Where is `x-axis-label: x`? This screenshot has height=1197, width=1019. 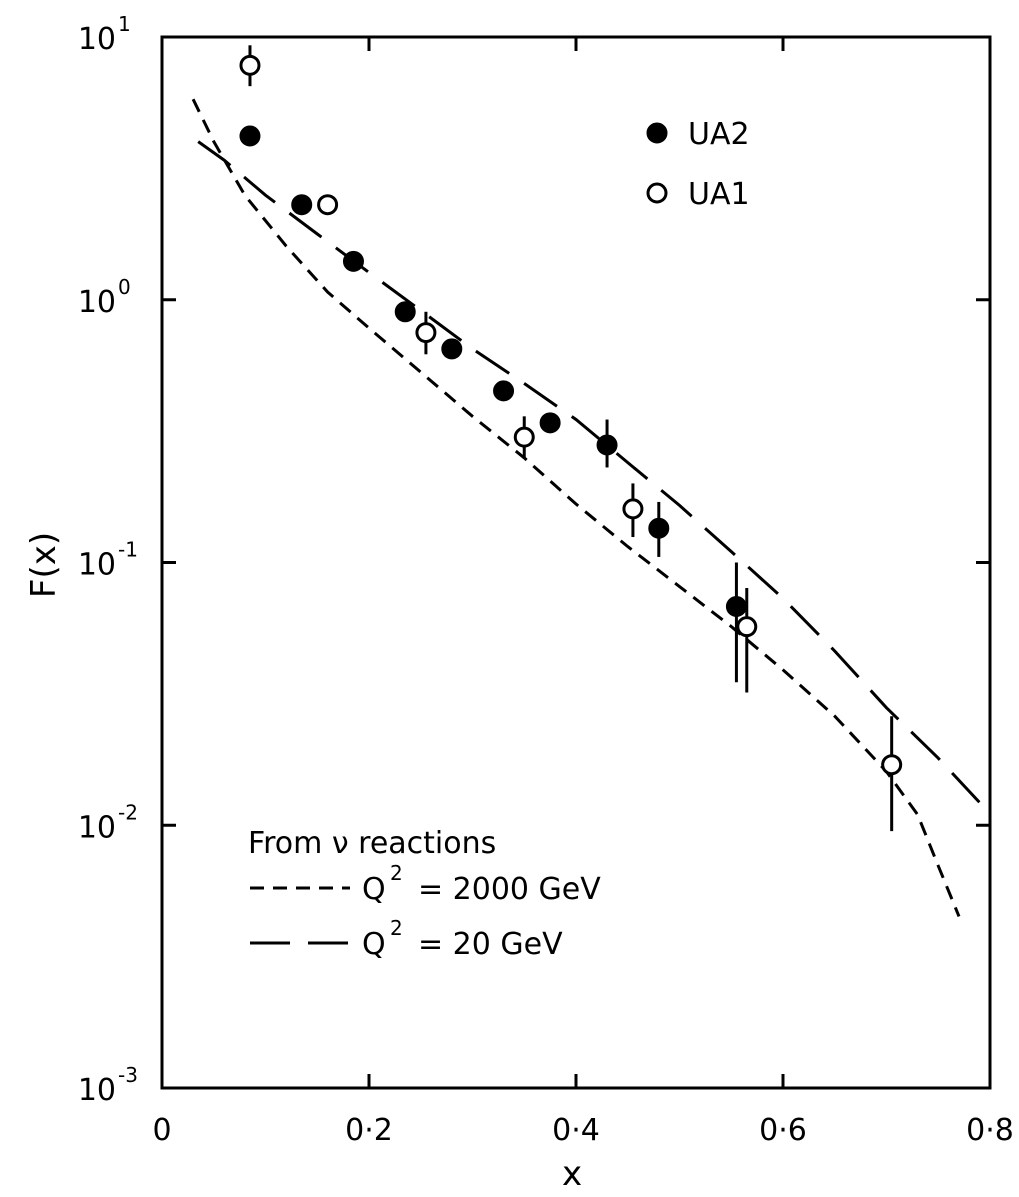
x-axis-label: x is located at coordinates (572, 1174).